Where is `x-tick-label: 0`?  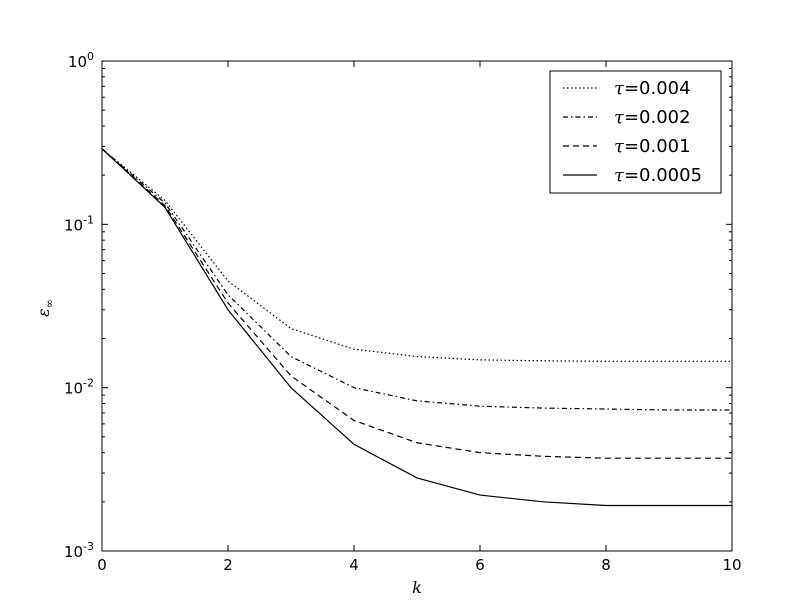 x-tick-label: 0 is located at coordinates (102, 565).